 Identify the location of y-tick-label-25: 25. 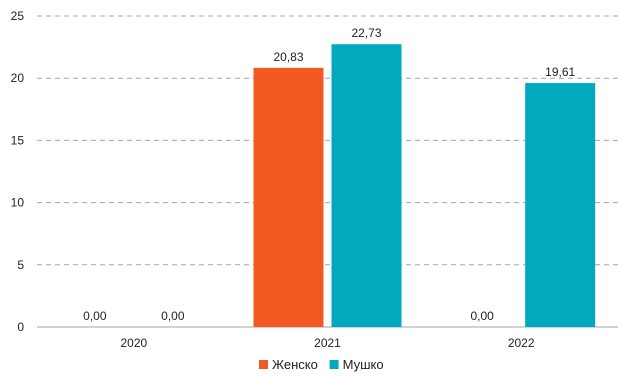
(18, 16).